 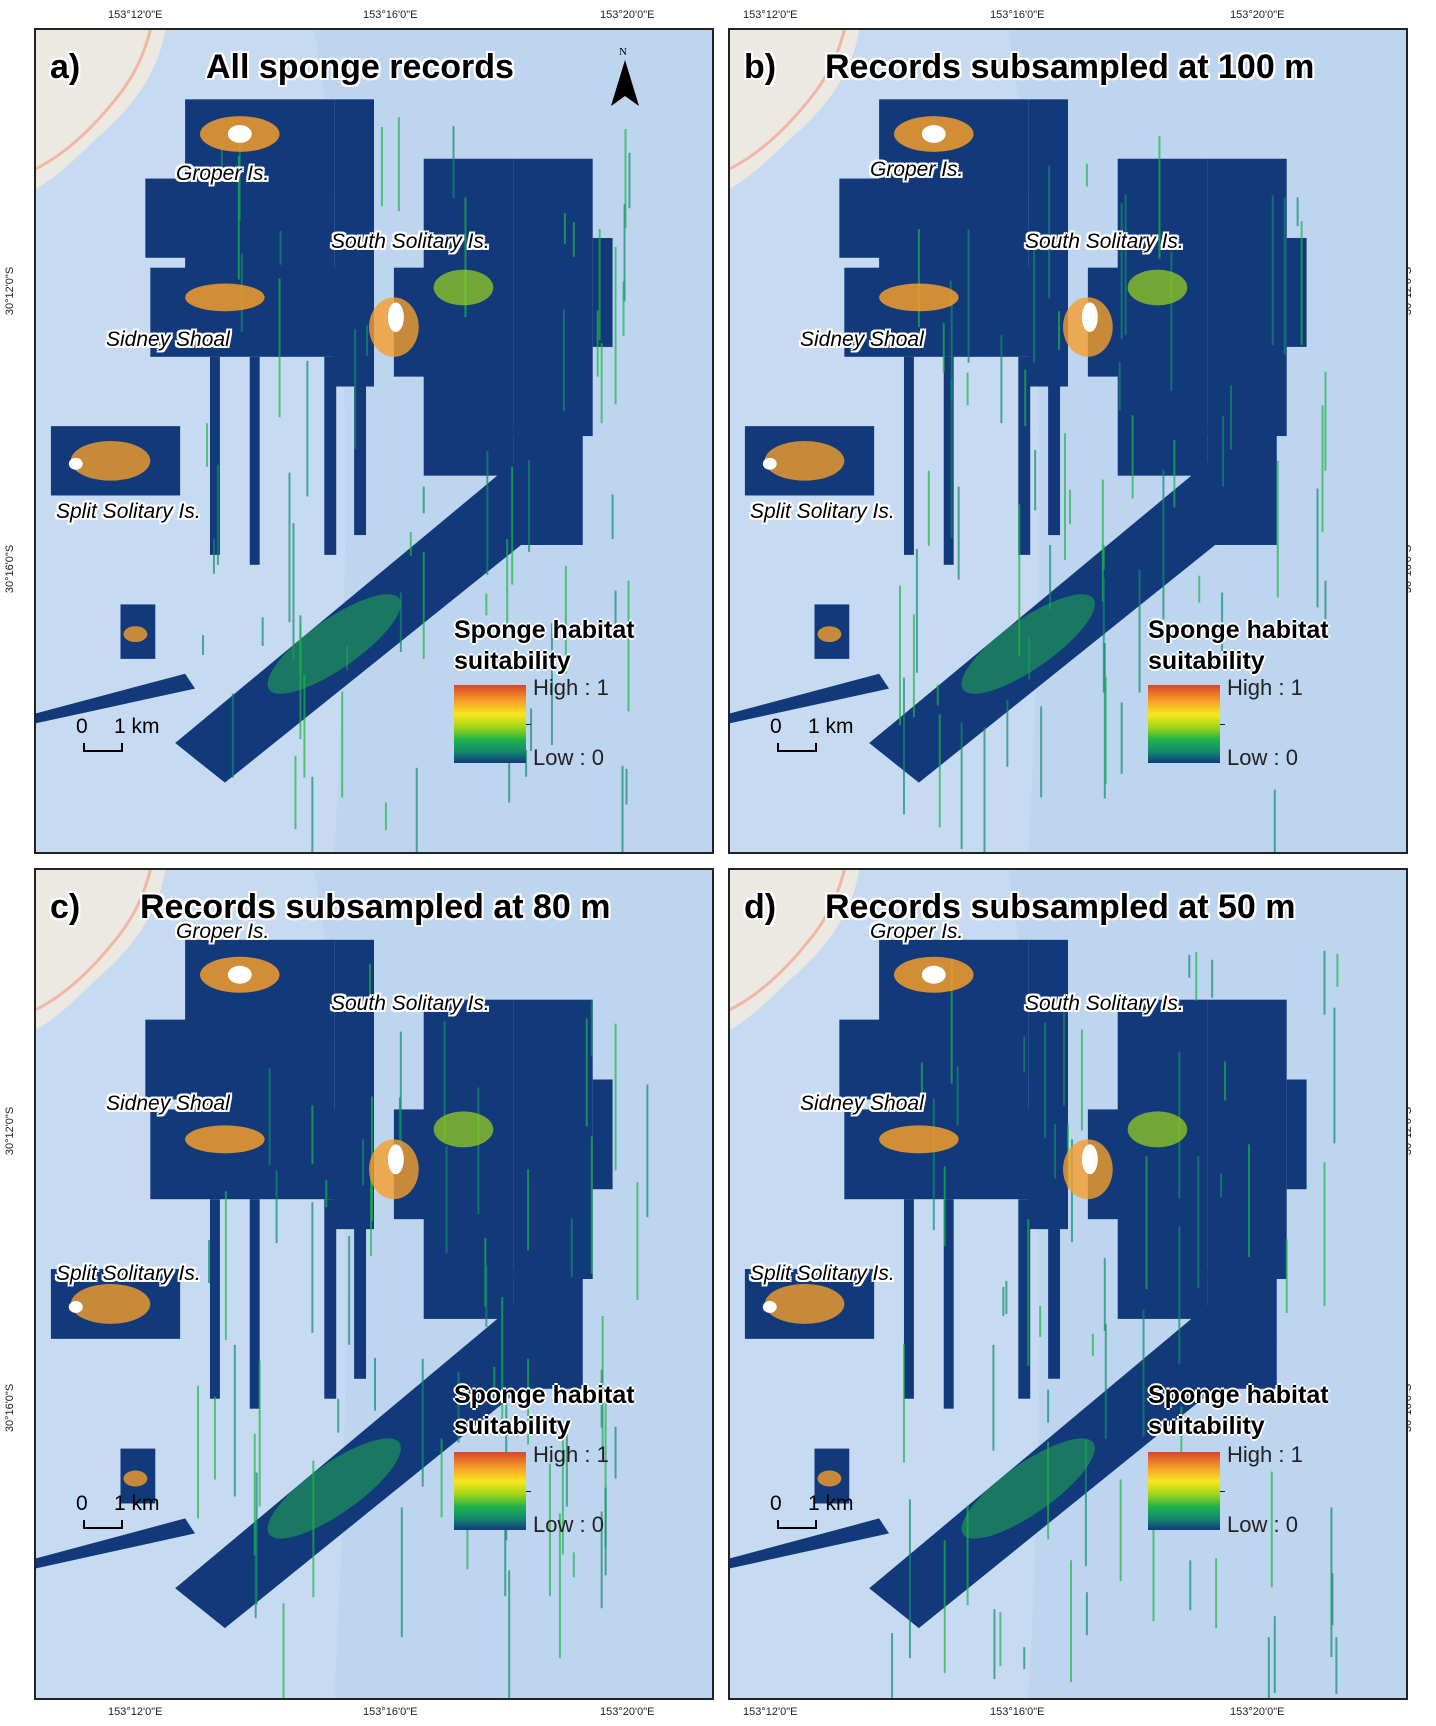 I want to click on lat-label-left-4: 30°16'0"S, so click(x=10, y=1408).